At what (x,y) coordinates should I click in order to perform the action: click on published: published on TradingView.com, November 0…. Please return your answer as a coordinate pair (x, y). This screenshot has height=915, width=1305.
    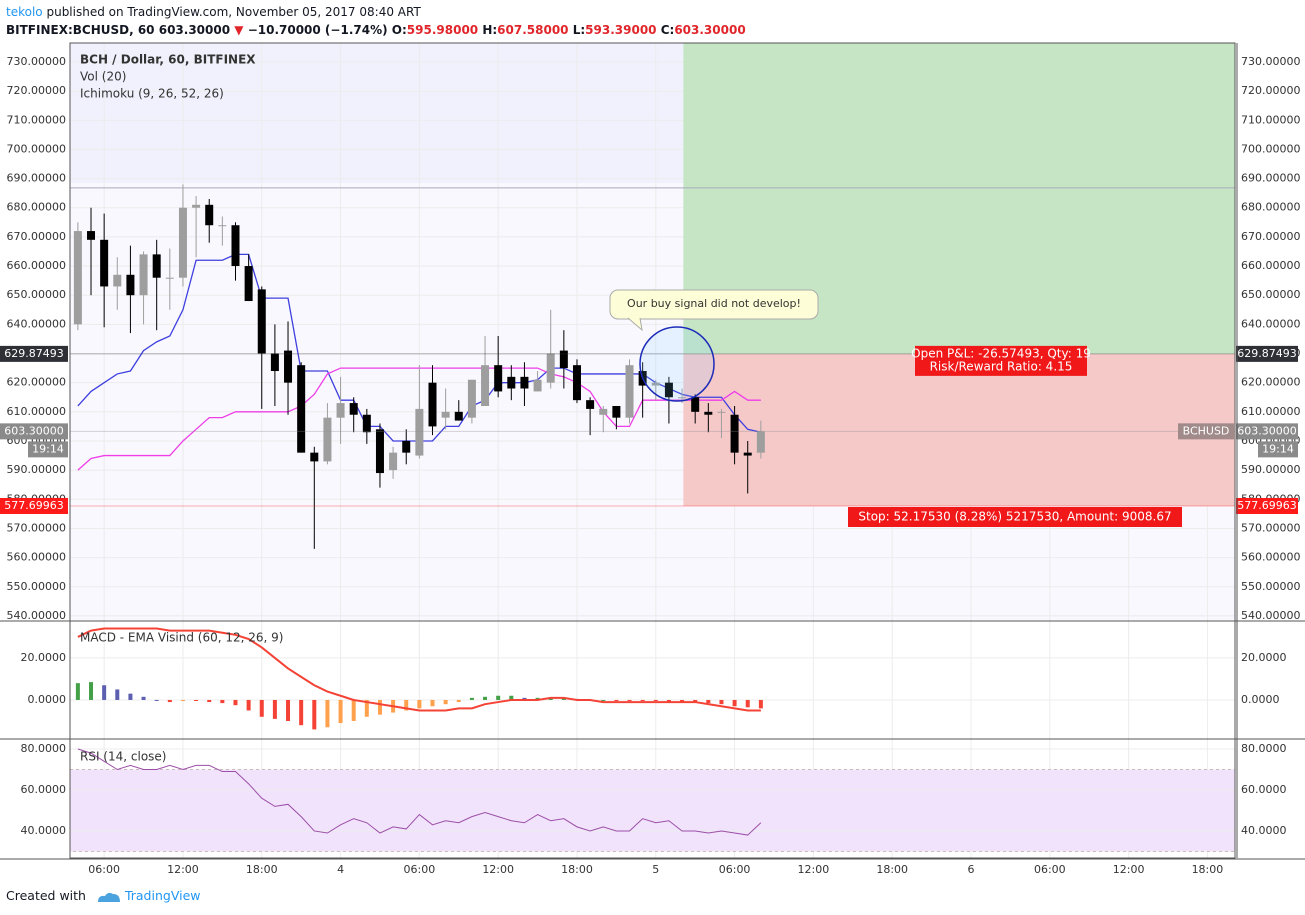
    Looking at the image, I should click on (233, 12).